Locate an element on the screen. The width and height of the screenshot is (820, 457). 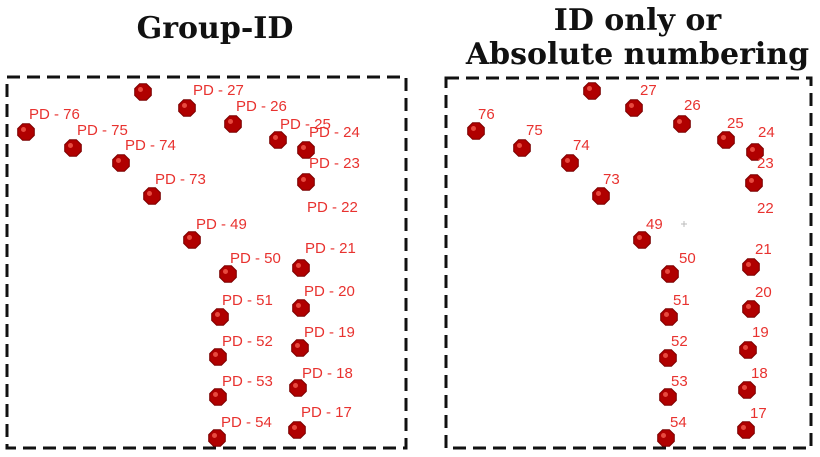
group-id-point-label: PD - 73 is located at coordinates (180, 179).